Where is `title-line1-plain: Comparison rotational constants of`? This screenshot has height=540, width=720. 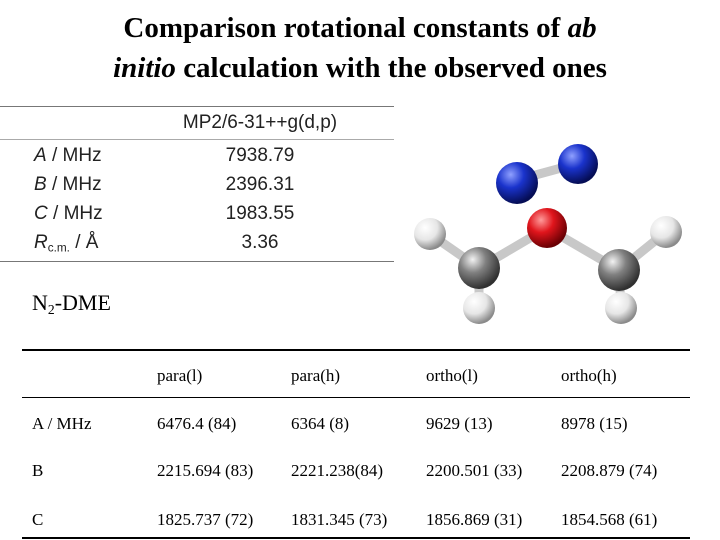 title-line1-plain: Comparison rotational constants of is located at coordinates (345, 28).